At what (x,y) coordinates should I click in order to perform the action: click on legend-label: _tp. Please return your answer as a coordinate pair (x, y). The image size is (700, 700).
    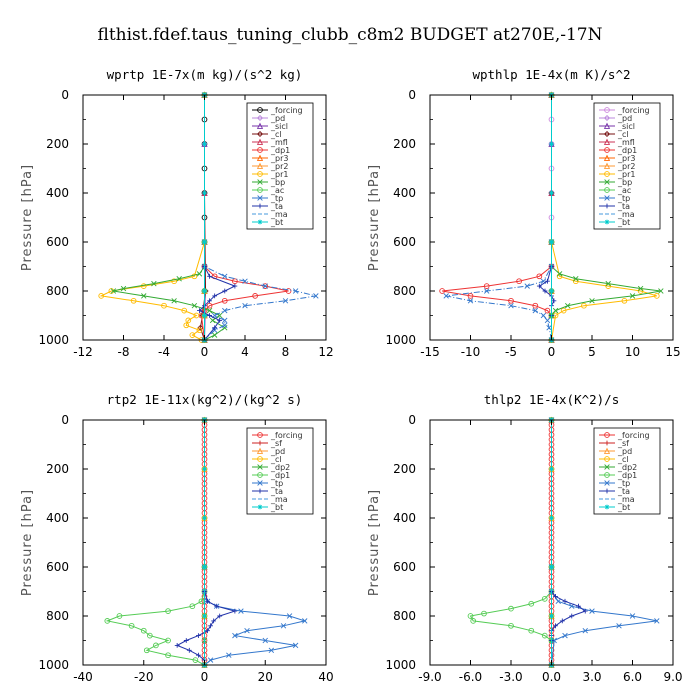
    Looking at the image, I should click on (276, 483).